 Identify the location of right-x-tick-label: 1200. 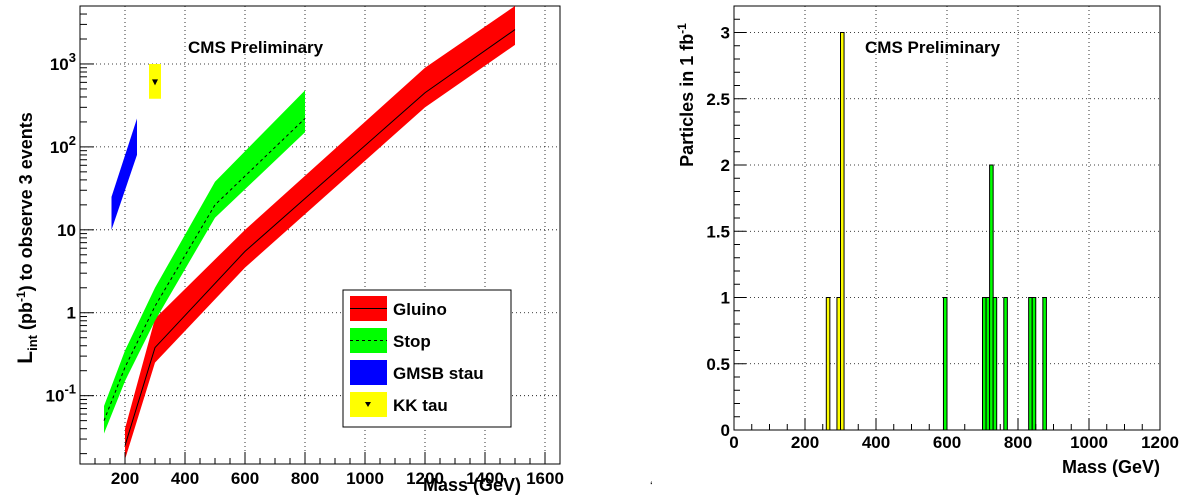
(1160, 442).